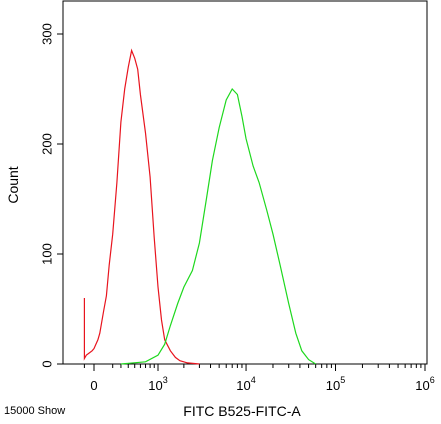  I want to click on x-tick-exponent: 6, so click(432, 380).